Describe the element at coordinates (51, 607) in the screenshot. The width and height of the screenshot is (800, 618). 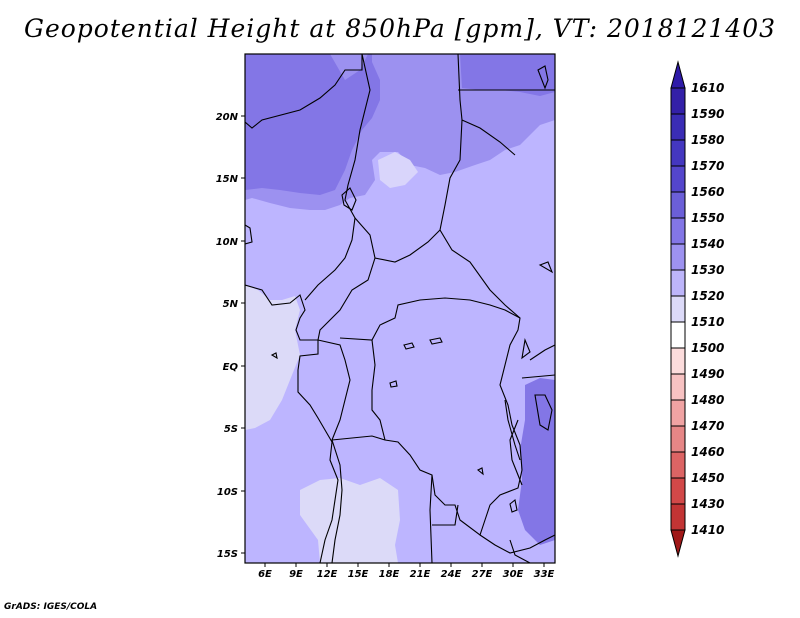
I see `grads-credit: GrADS: IGES/COLA` at that location.